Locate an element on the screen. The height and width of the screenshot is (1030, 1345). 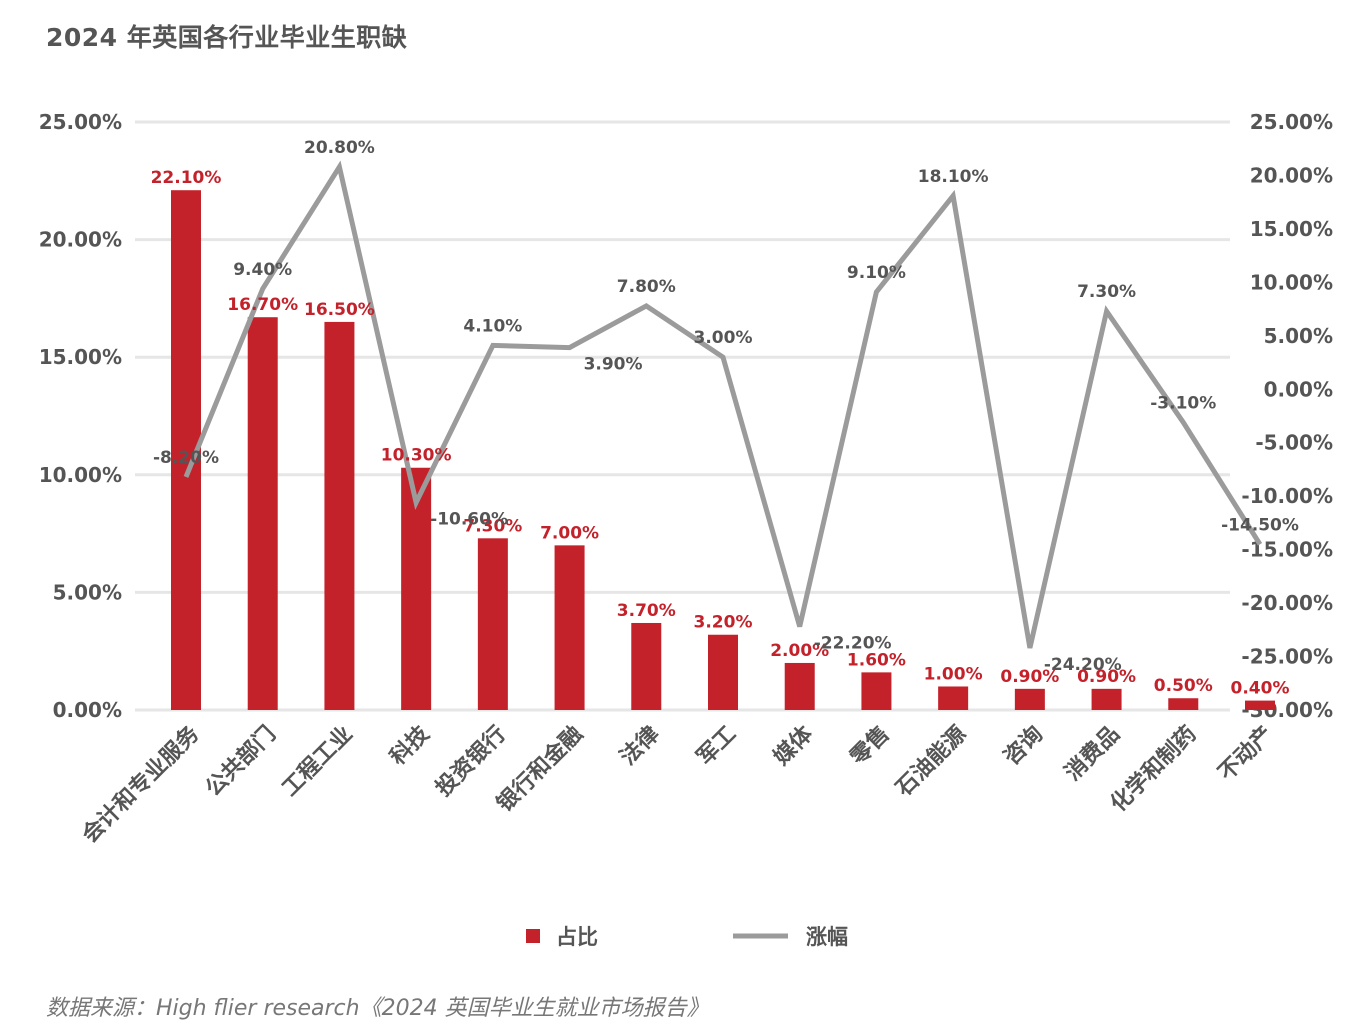
x-category-label: 军工 is located at coordinates (716, 746).